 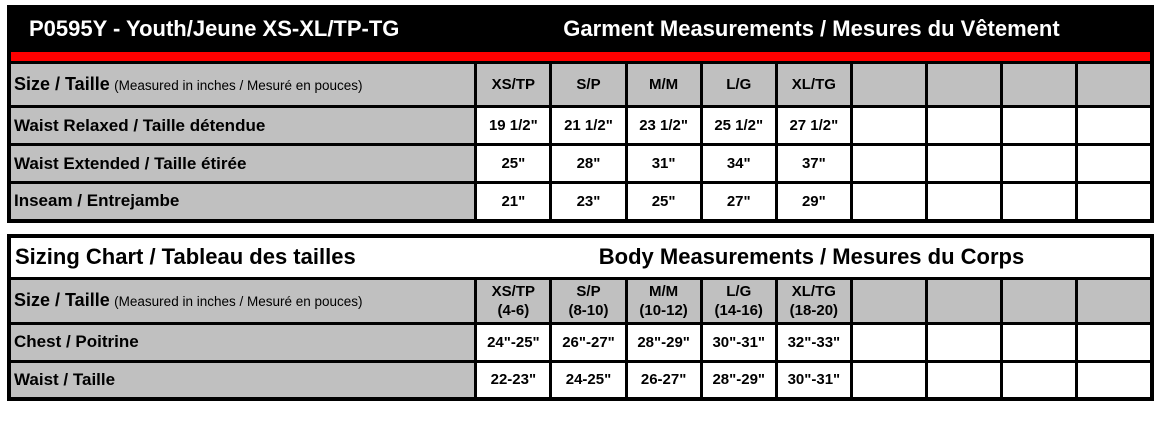 What do you see at coordinates (811, 256) in the screenshot?
I see `body-measurements-title: Body Measurements / Mesures du Corps` at bounding box center [811, 256].